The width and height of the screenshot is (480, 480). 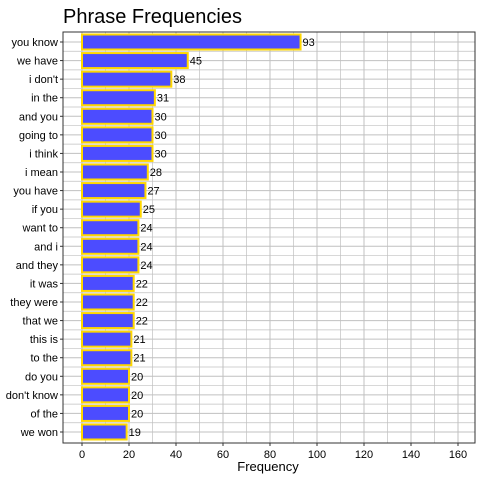 I want to click on x-tick-label: 120, so click(x=364, y=455).